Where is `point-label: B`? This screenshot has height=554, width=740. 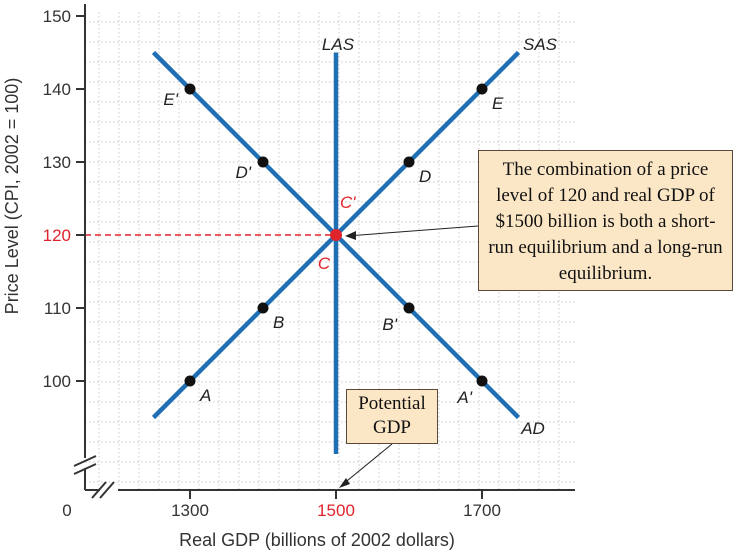
point-label: B is located at coordinates (278, 322).